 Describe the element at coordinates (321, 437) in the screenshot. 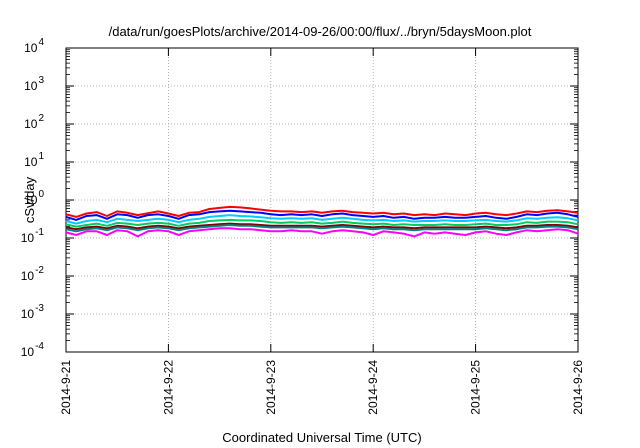

I see `x-axis-label: Coordinated Universal Time (UTC)` at that location.